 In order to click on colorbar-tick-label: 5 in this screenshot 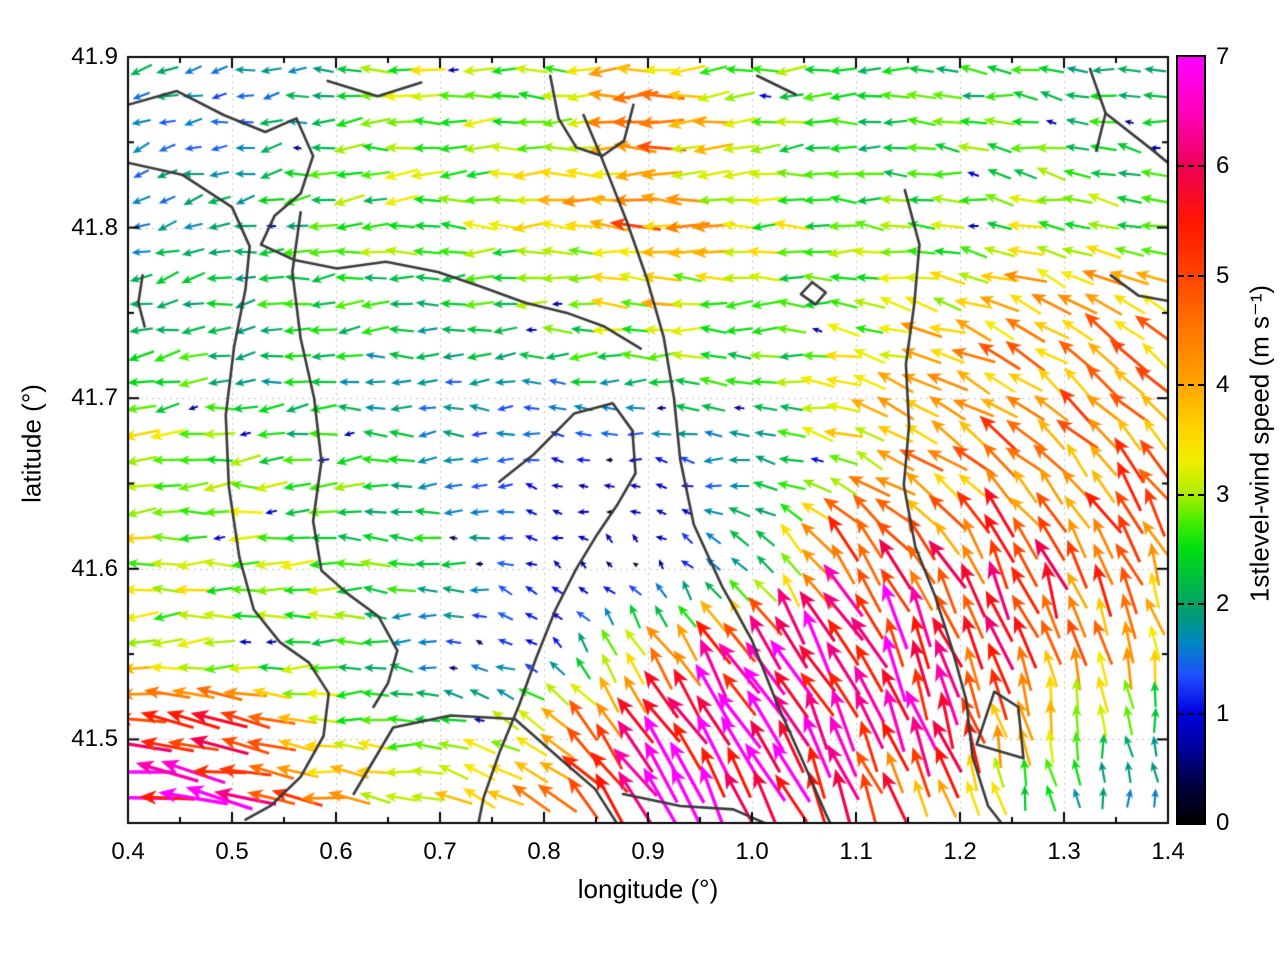, I will do `click(1223, 275)`.